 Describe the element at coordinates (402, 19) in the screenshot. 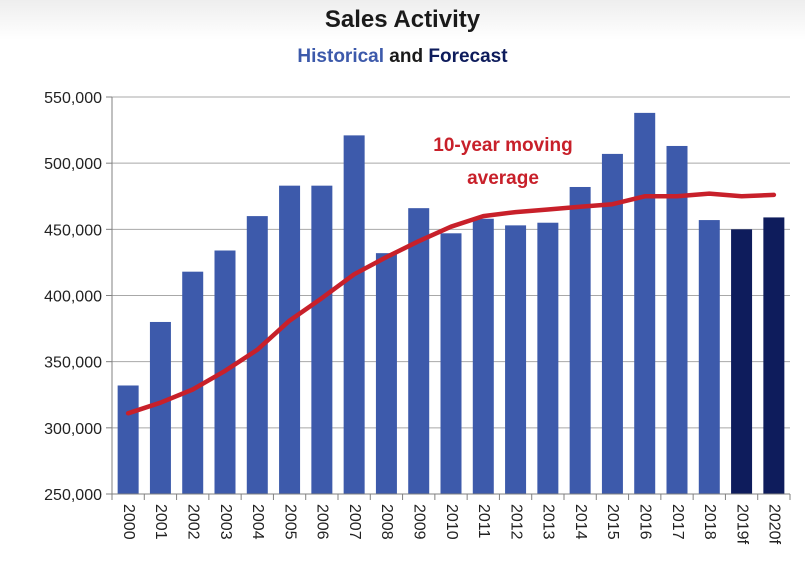

I see `chart-title: Sales Activity` at that location.